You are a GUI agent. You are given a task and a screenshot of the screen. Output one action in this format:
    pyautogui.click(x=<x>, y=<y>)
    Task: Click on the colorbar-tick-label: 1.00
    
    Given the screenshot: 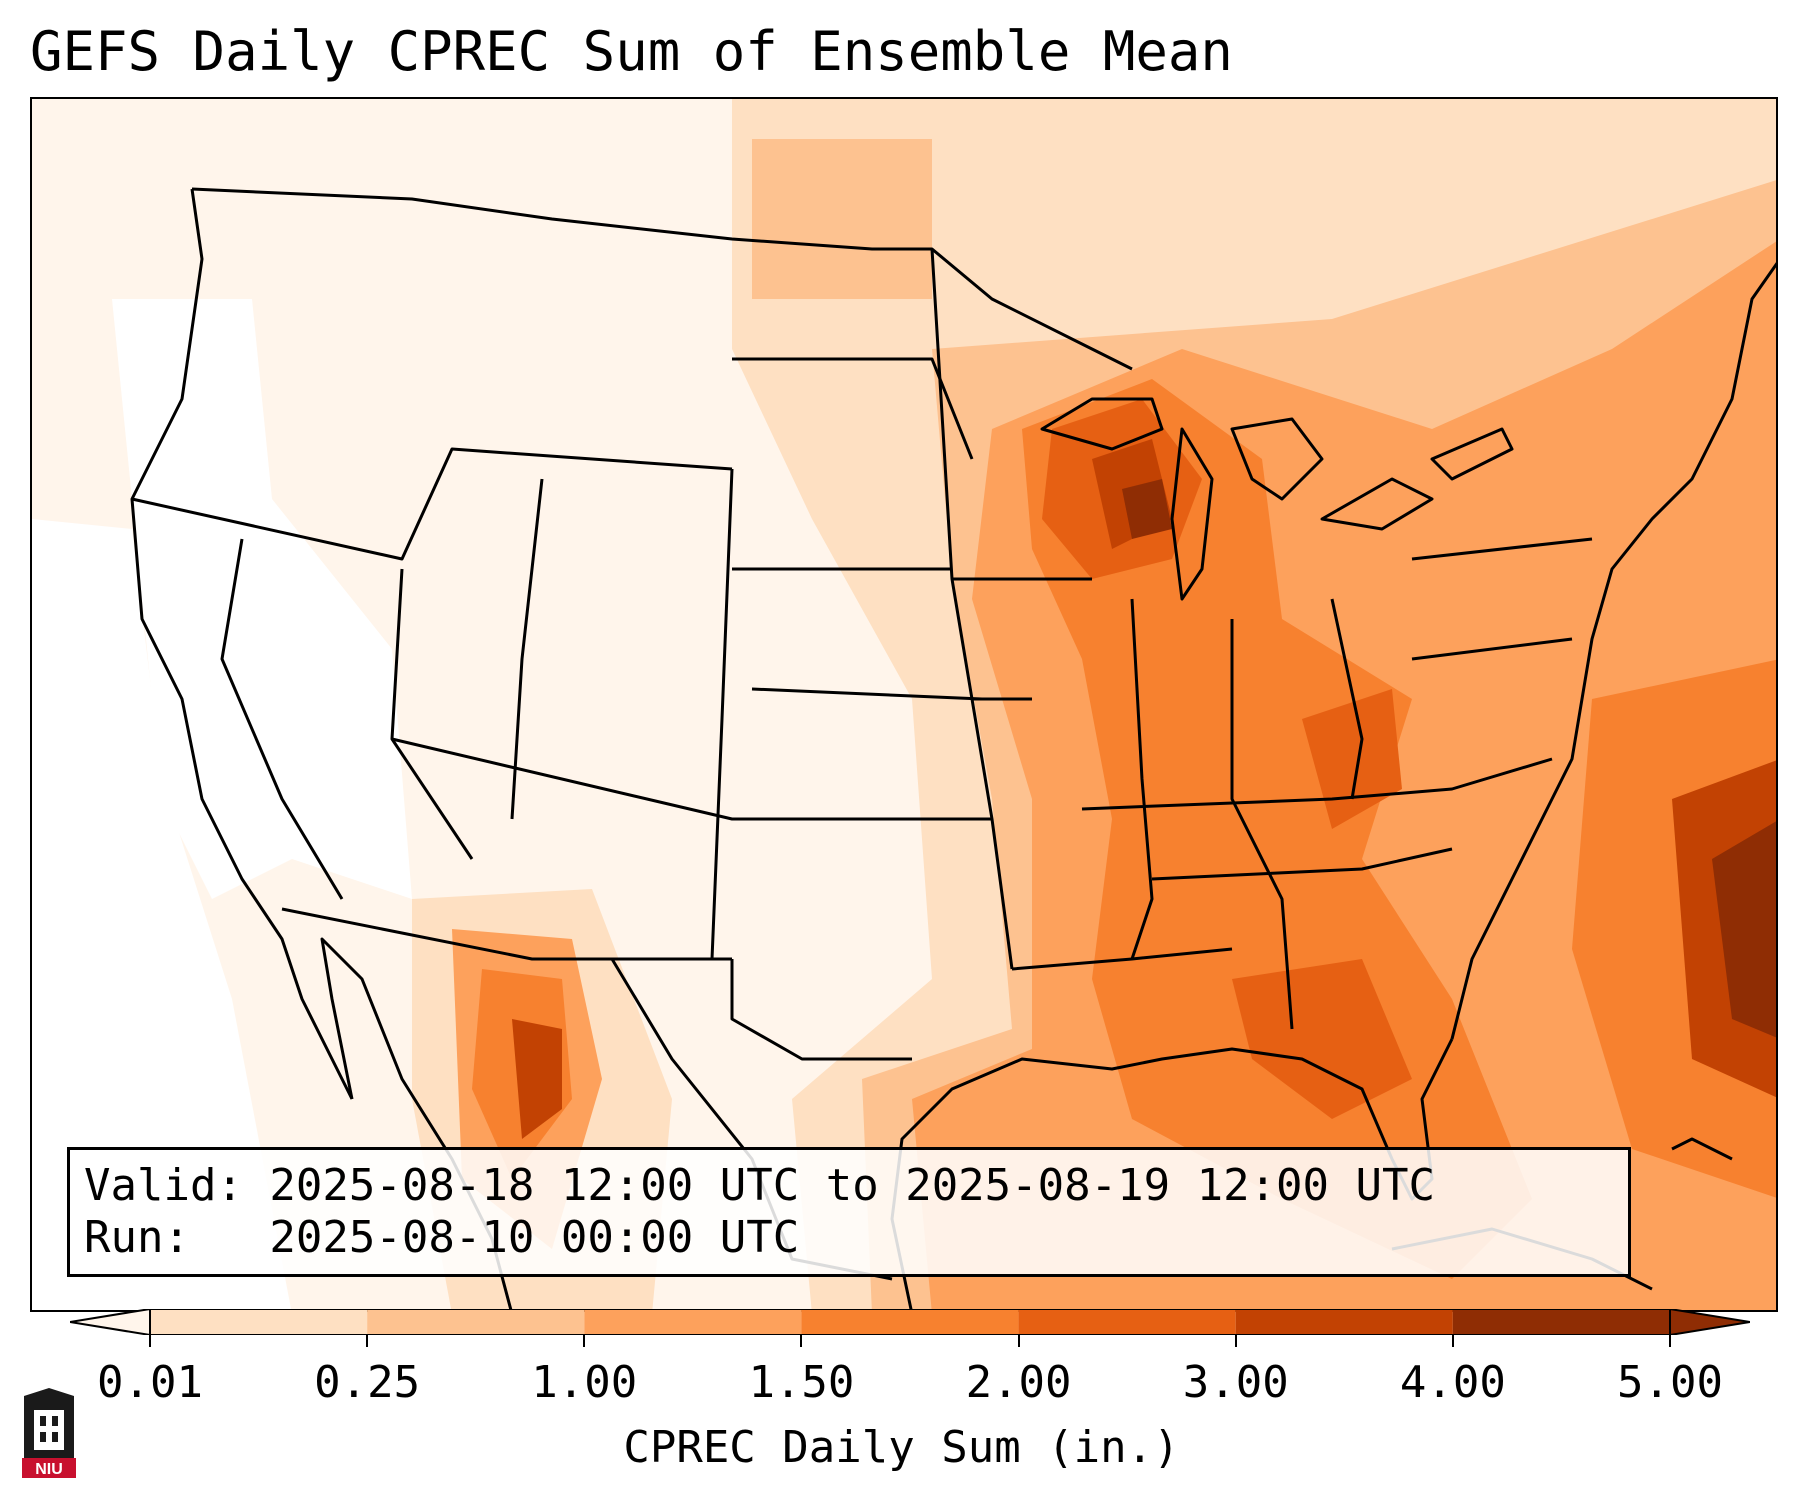 What is the action you would take?
    pyautogui.click(x=584, y=1382)
    